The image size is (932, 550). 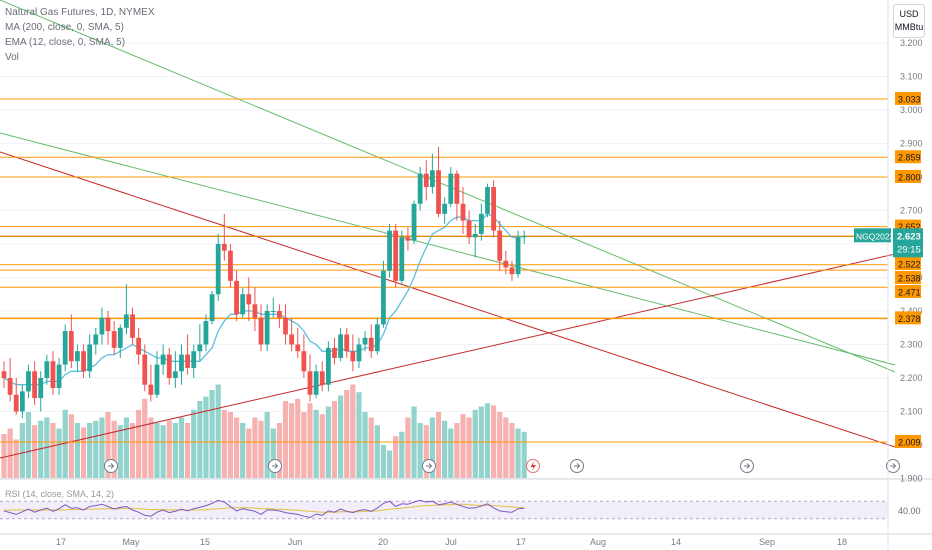 What do you see at coordinates (909, 511) in the screenshot?
I see `rsi-level-label: 40.00` at bounding box center [909, 511].